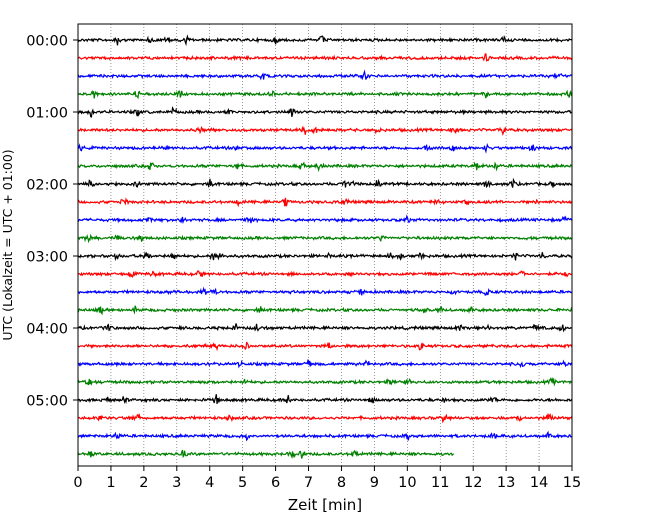 The image size is (650, 520). What do you see at coordinates (47, 114) in the screenshot?
I see `y-tick-label: 01:00` at bounding box center [47, 114].